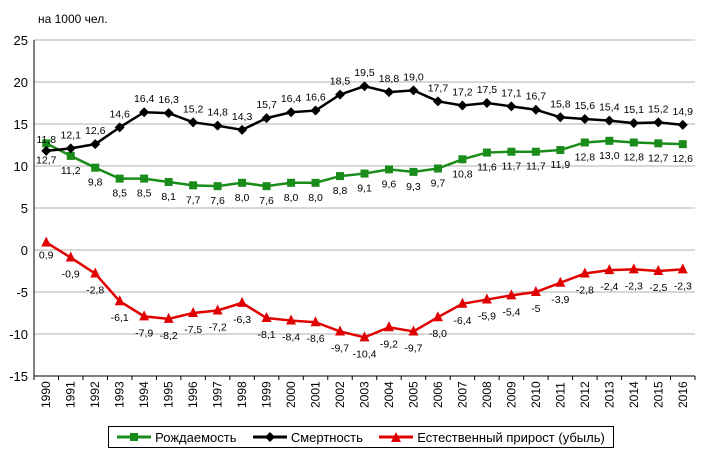  What do you see at coordinates (560, 300) in the screenshot?
I see `data-label-natural-growth: -3,9` at bounding box center [560, 300].